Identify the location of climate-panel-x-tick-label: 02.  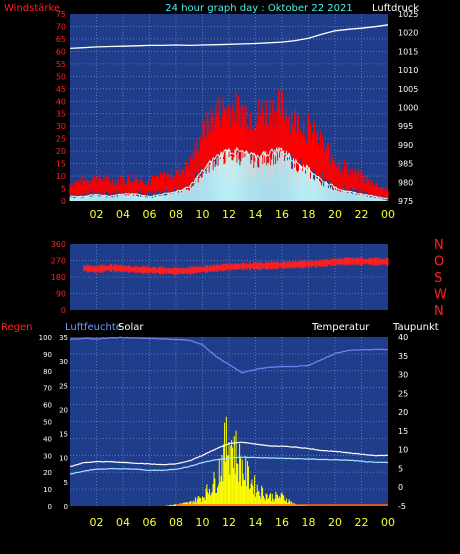
(97, 522).